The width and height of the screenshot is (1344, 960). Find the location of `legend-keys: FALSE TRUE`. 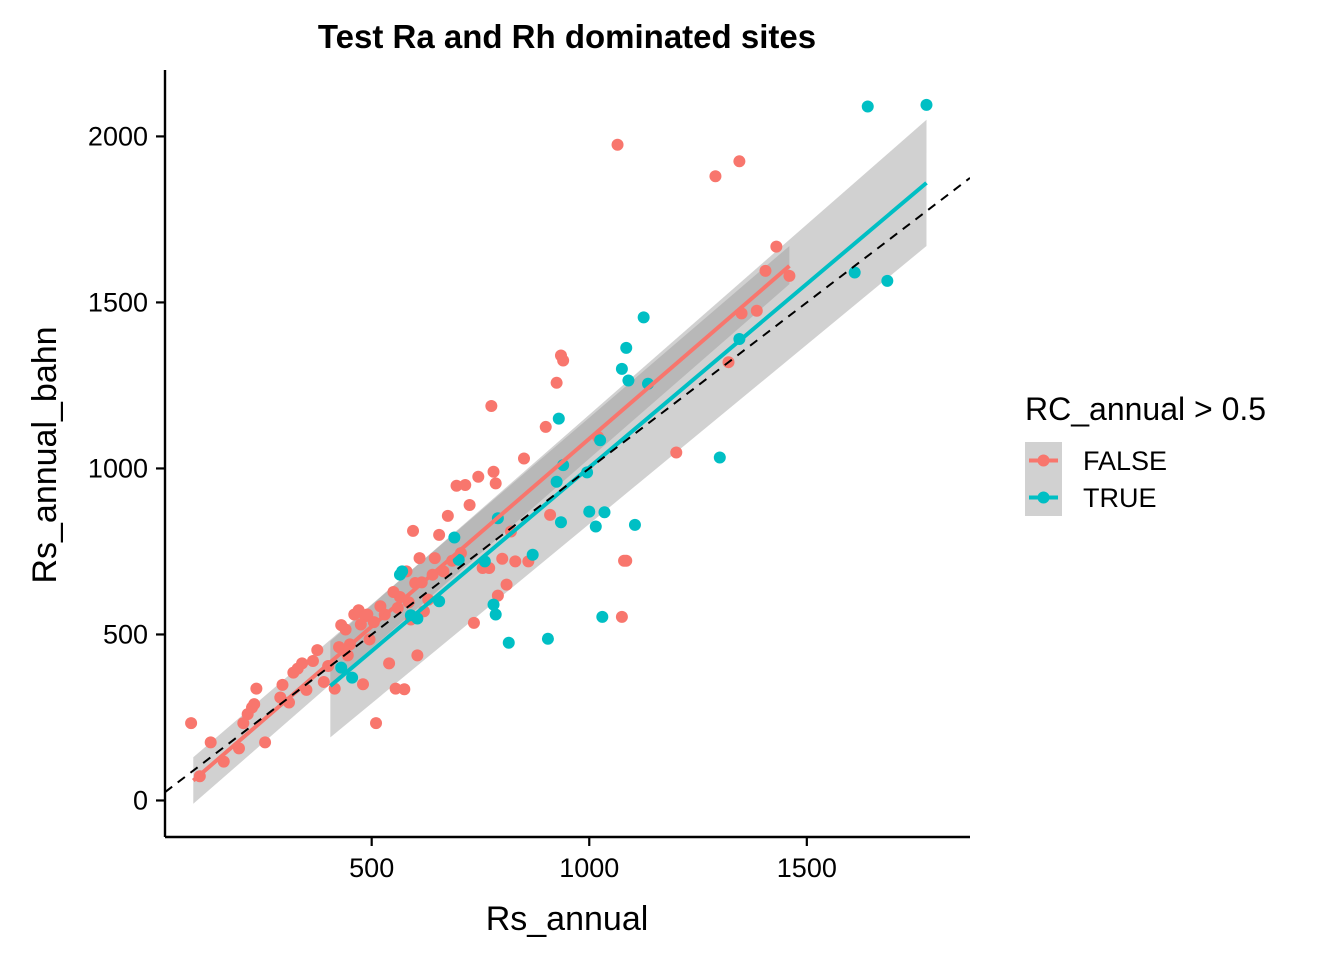

legend-keys: FALSE TRUE is located at coordinates (1096, 479).